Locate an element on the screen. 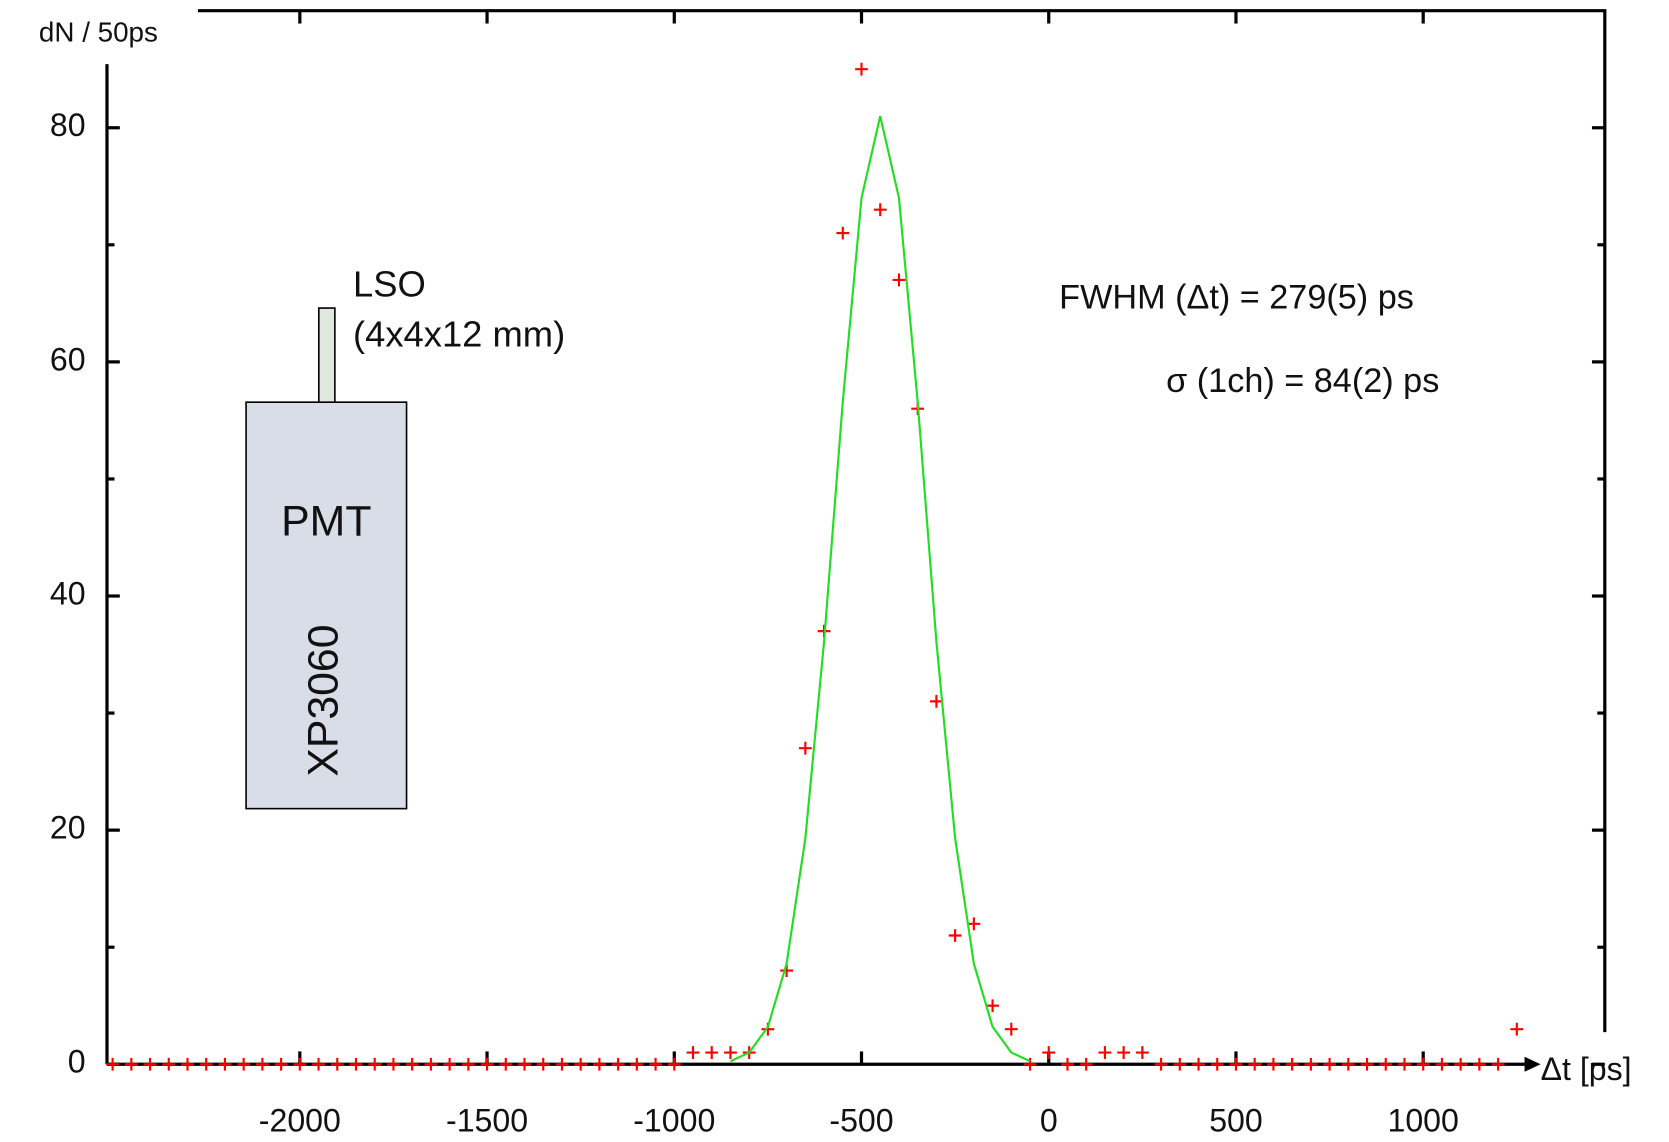 This screenshot has width=1669, height=1142. y-tick-label: 40 is located at coordinates (68, 593).